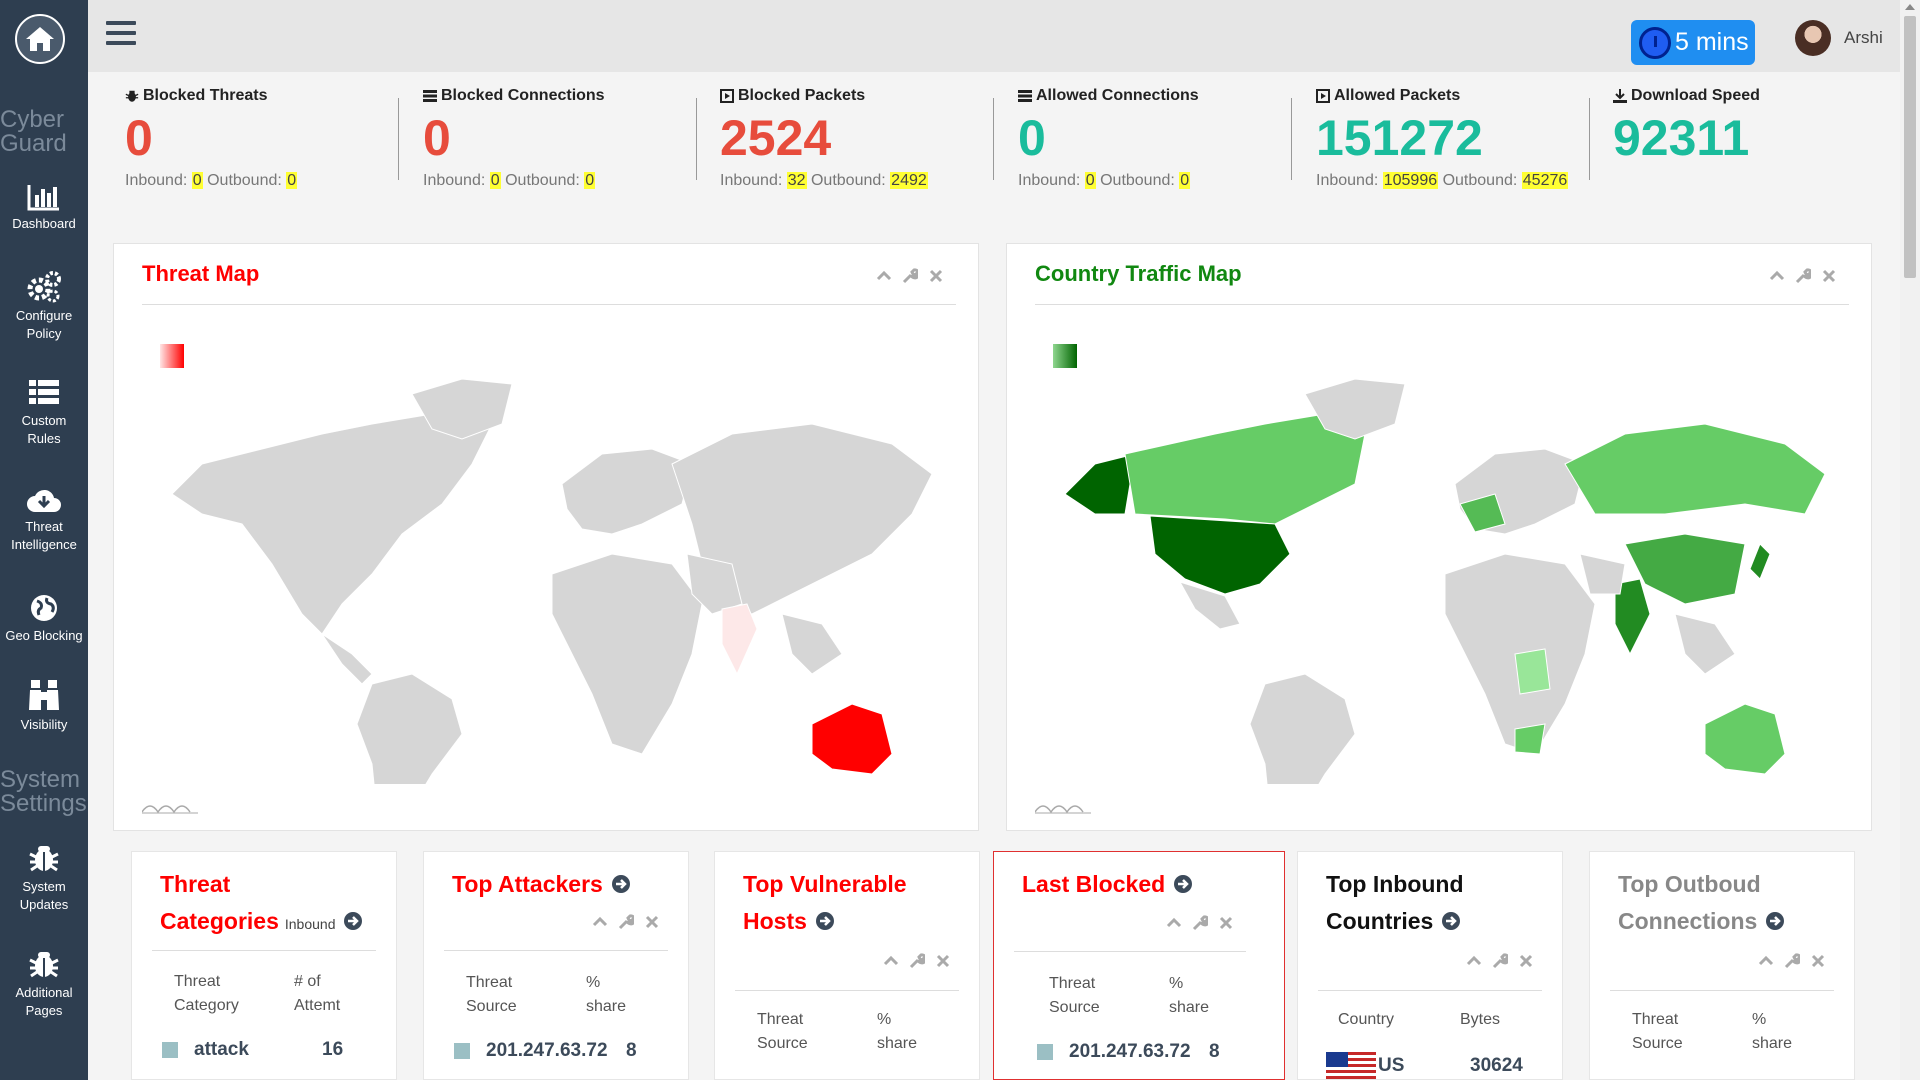  I want to click on table-row: US 30624, so click(1434, 1065).